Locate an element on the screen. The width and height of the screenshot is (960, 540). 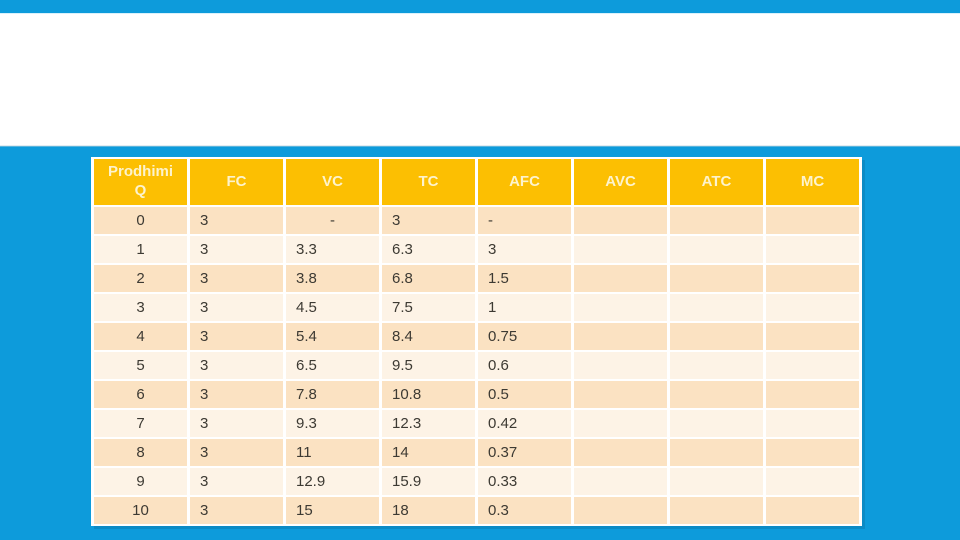
table-cell: 0.3 is located at coordinates (524, 510).